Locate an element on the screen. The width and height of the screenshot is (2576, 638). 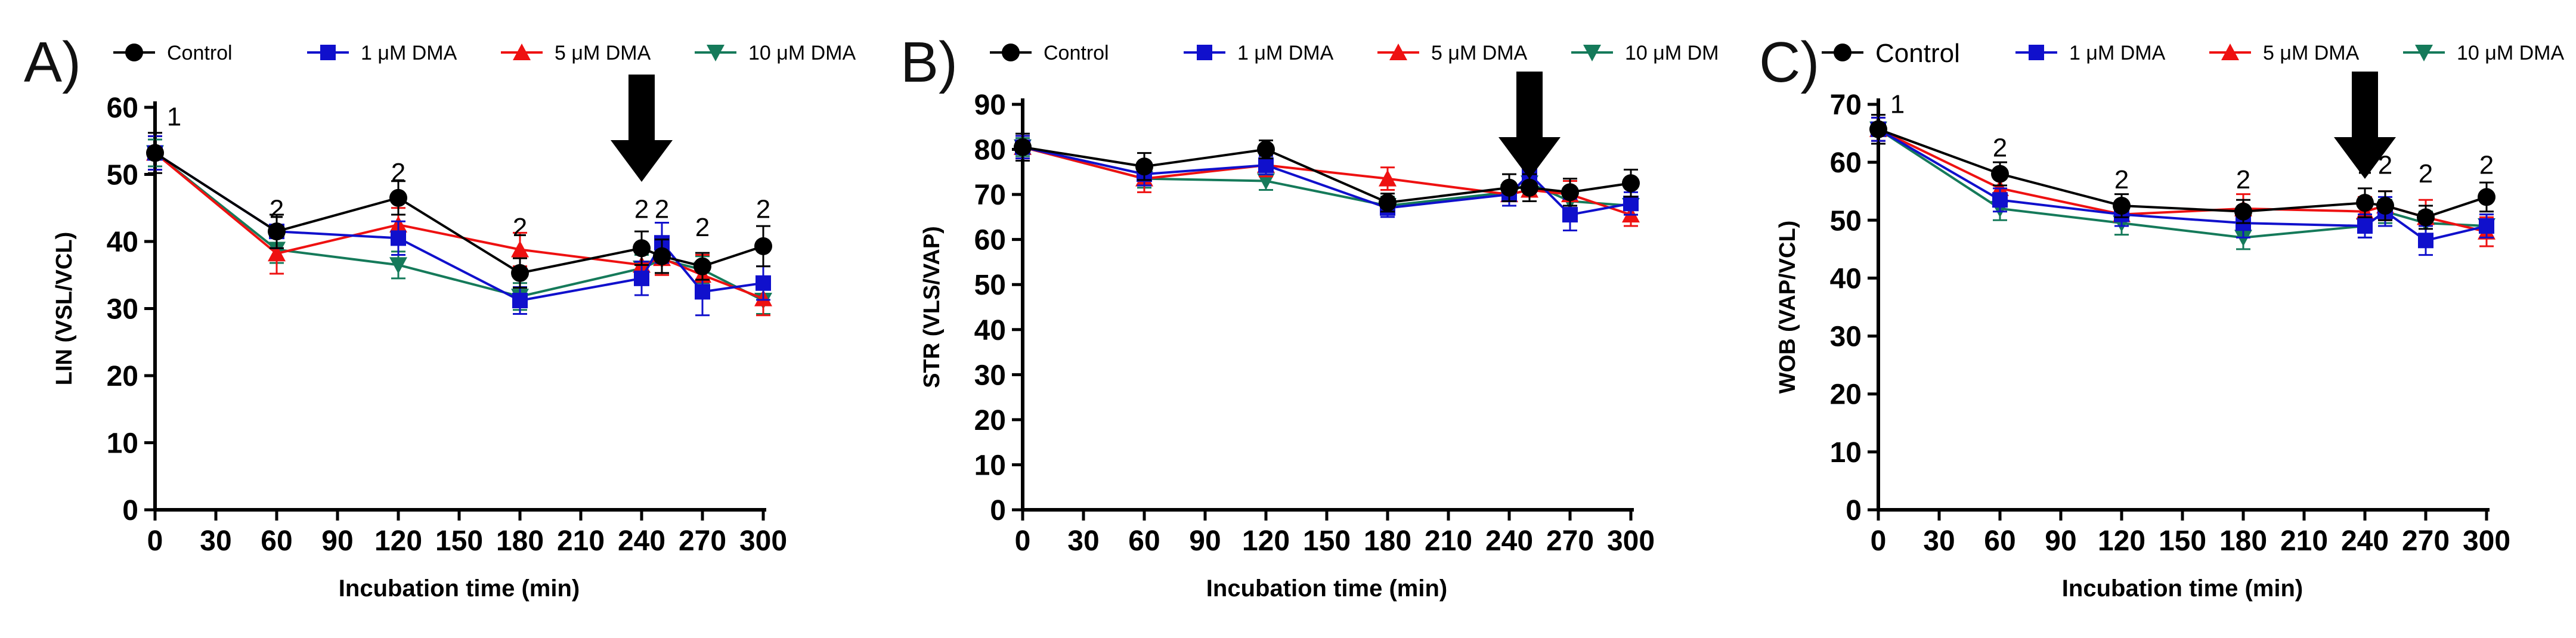
y-axis-label: STR (VLS/VAP) is located at coordinates (932, 307).